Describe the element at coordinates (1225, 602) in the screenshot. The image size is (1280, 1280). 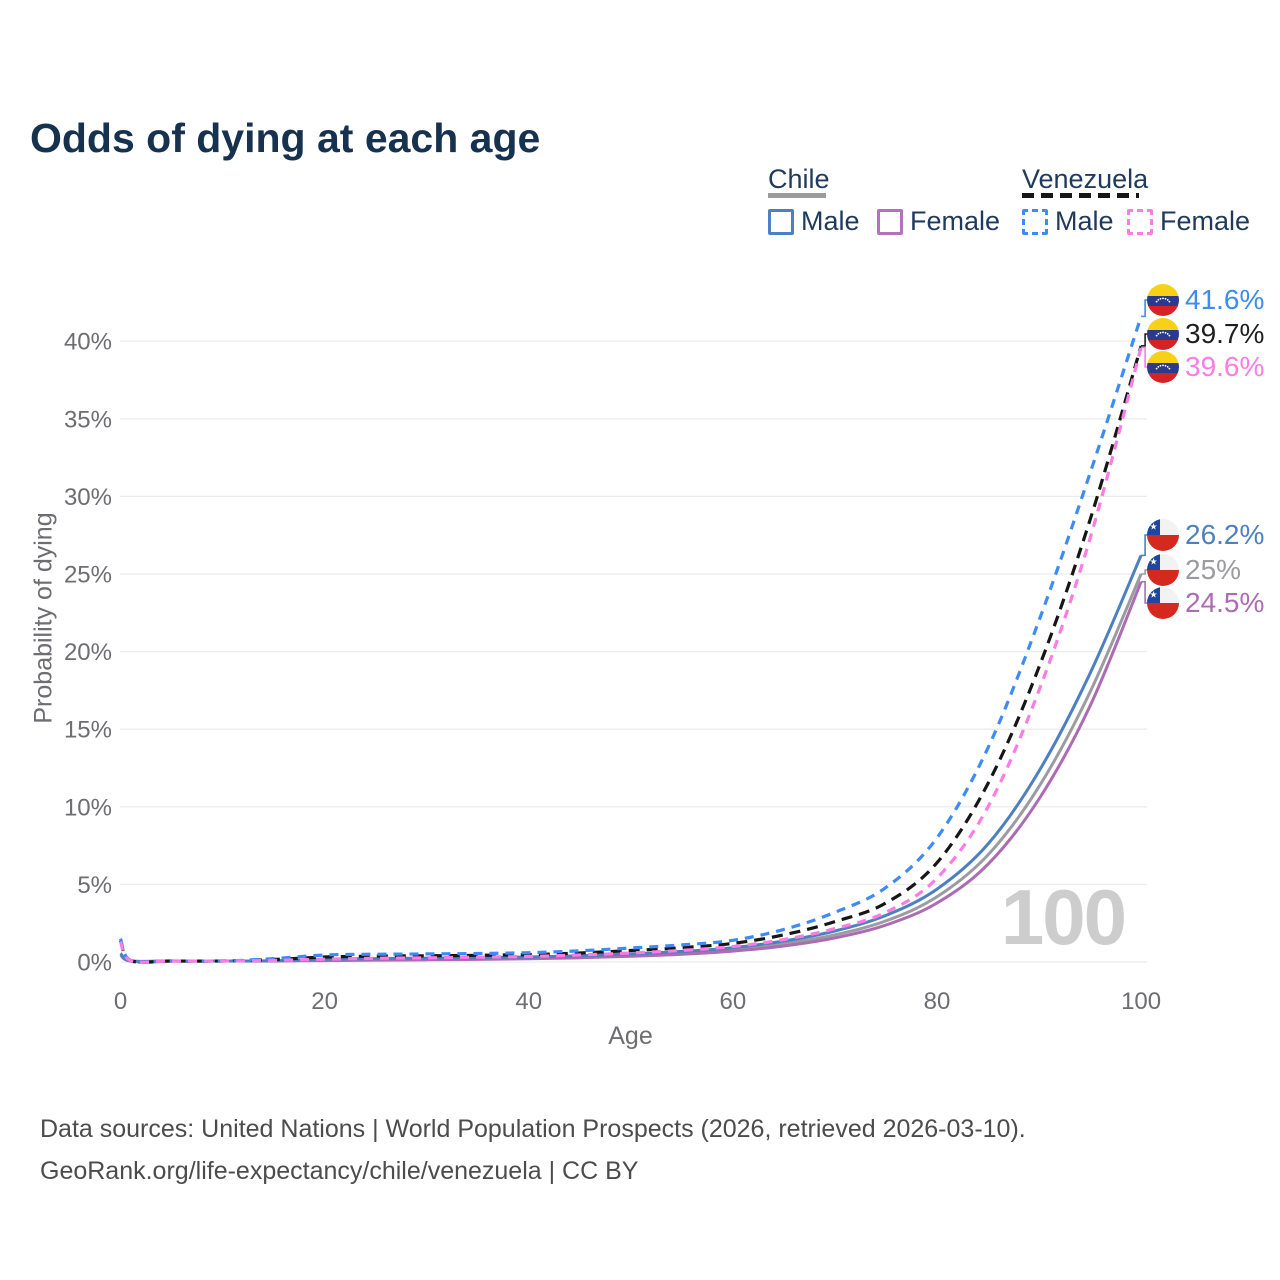
I see `end-label-value: 24.5%` at that location.